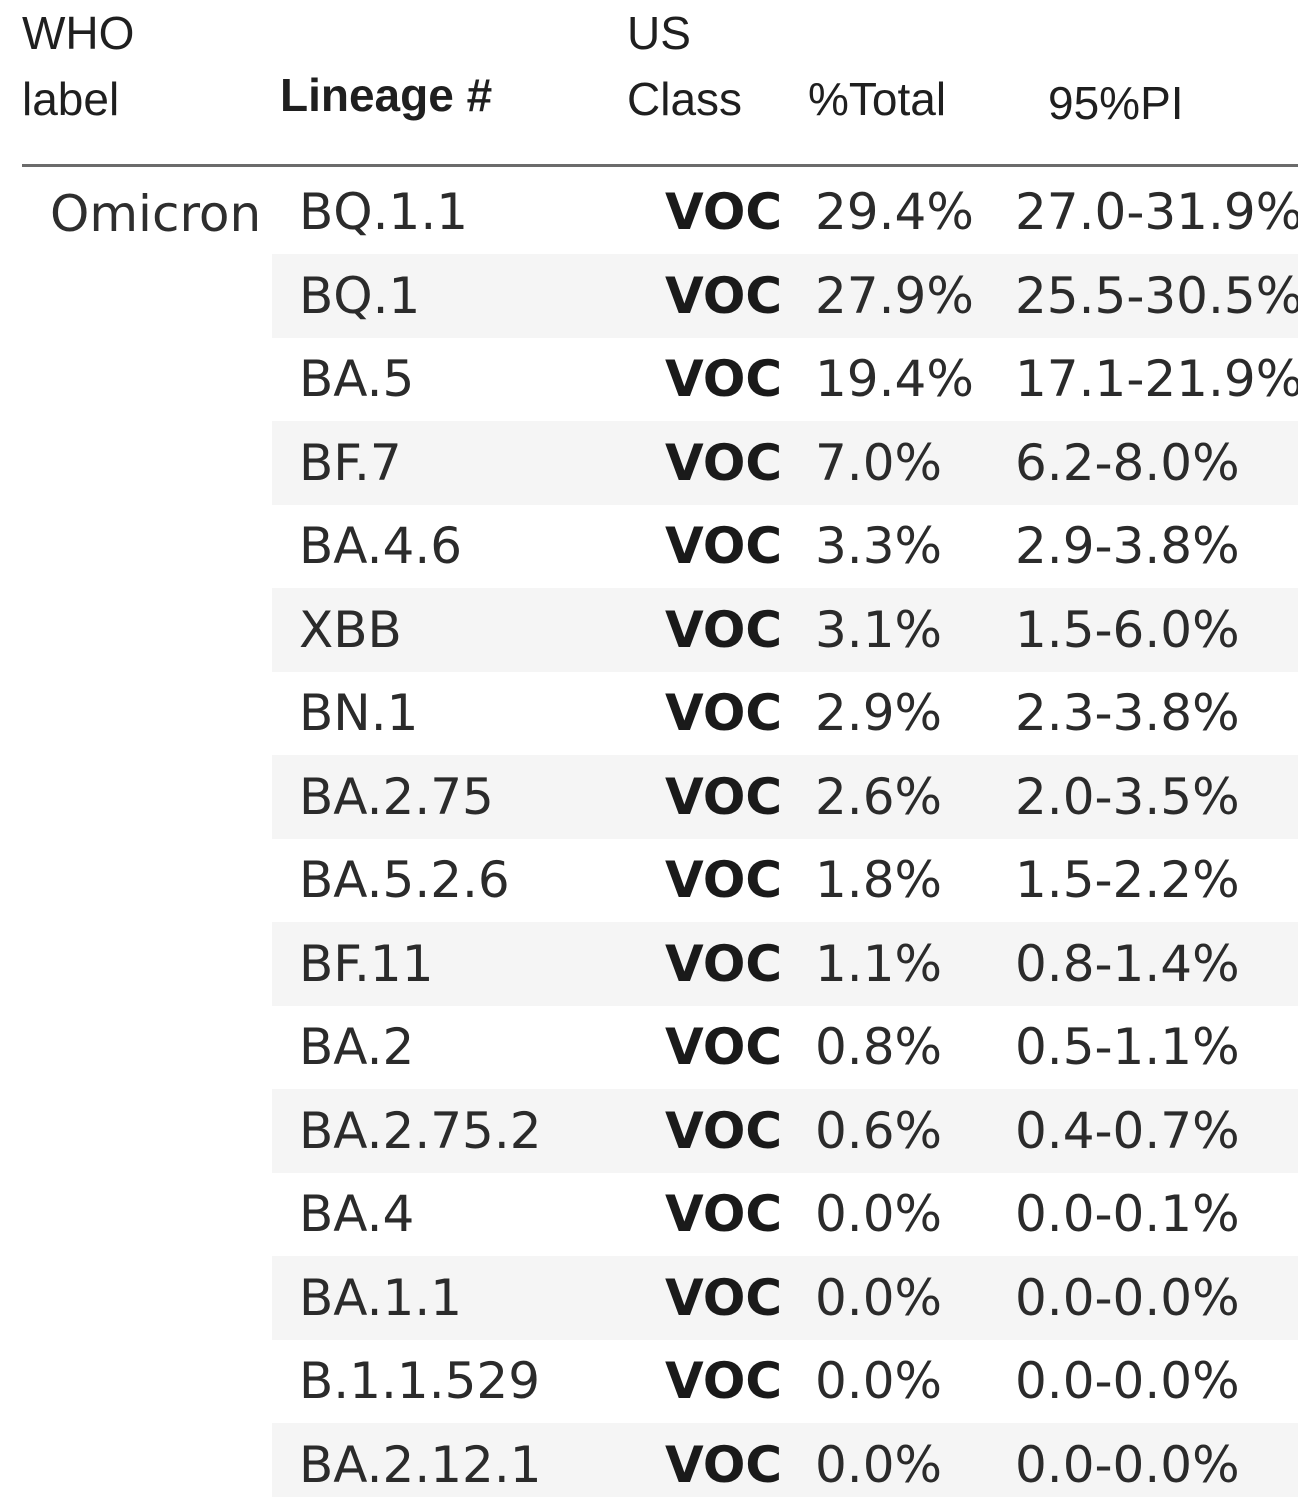 The width and height of the screenshot is (1298, 1497). Describe the element at coordinates (1127, 797) in the screenshot. I see `prediction-interval-cell: 2.0-3.5%` at that location.